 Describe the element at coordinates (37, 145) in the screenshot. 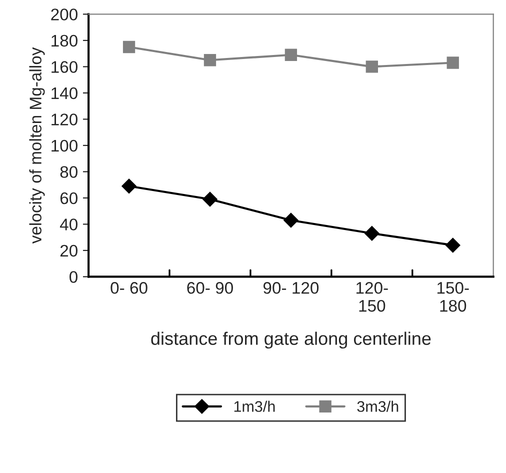

I see `y-axis-title: velocity of molten Mg-alloy` at that location.